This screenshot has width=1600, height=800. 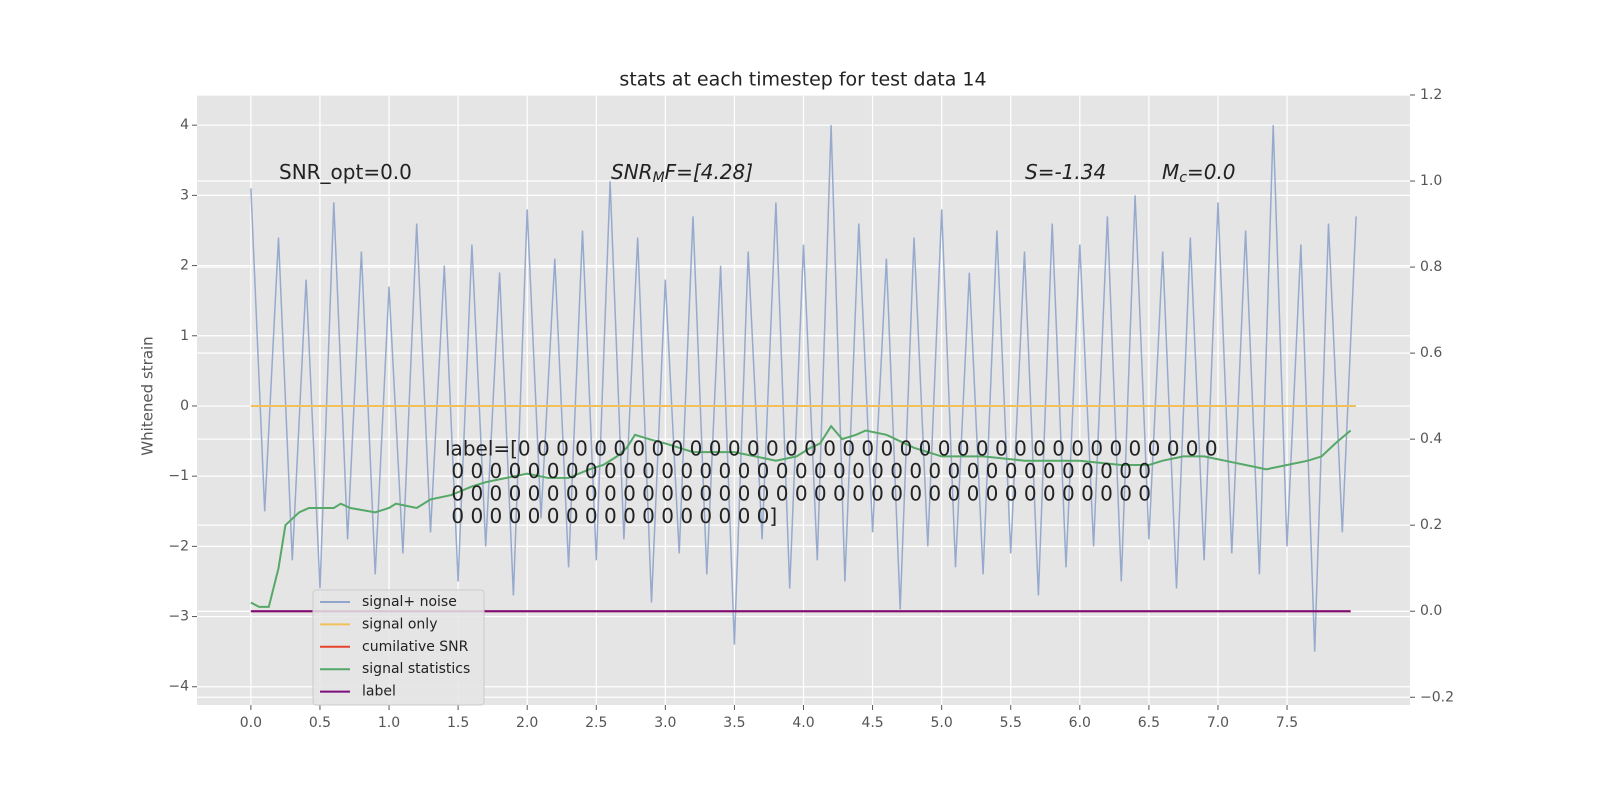 What do you see at coordinates (1170, 172) in the screenshot?
I see `annotation-main: M` at bounding box center [1170, 172].